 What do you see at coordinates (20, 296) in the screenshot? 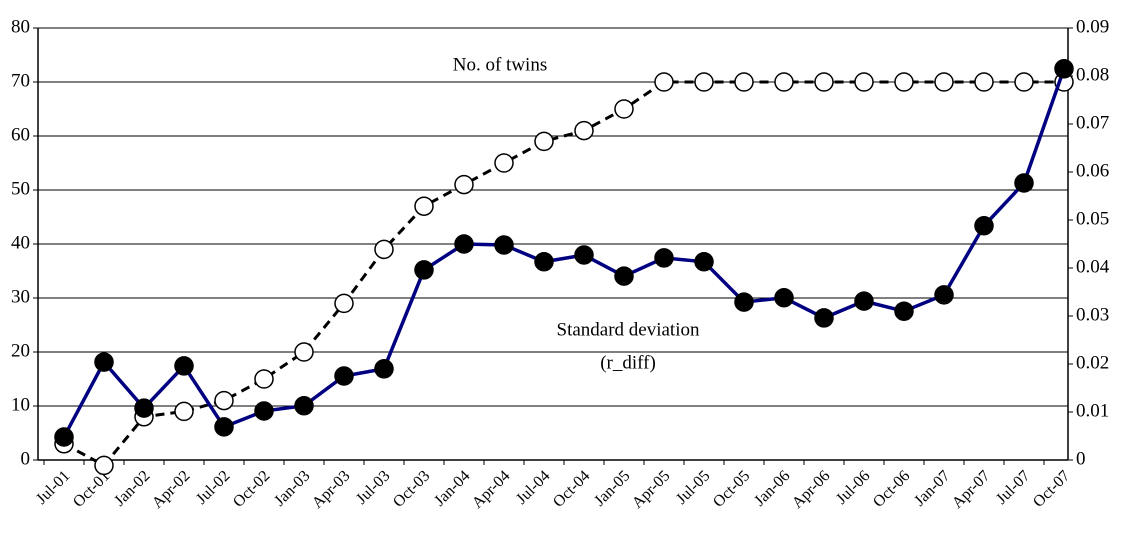
I see `y-tick-label: 30` at bounding box center [20, 296].